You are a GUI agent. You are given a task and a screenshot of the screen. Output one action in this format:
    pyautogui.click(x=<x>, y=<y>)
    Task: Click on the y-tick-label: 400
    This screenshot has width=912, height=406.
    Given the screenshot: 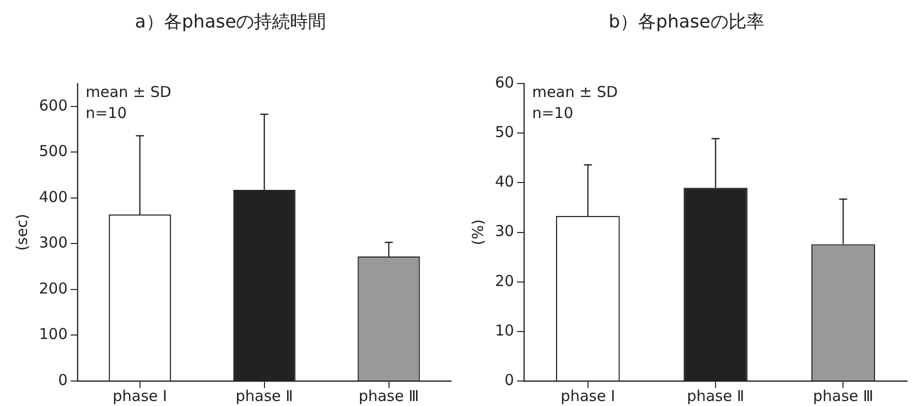 What is the action you would take?
    pyautogui.click(x=53, y=197)
    